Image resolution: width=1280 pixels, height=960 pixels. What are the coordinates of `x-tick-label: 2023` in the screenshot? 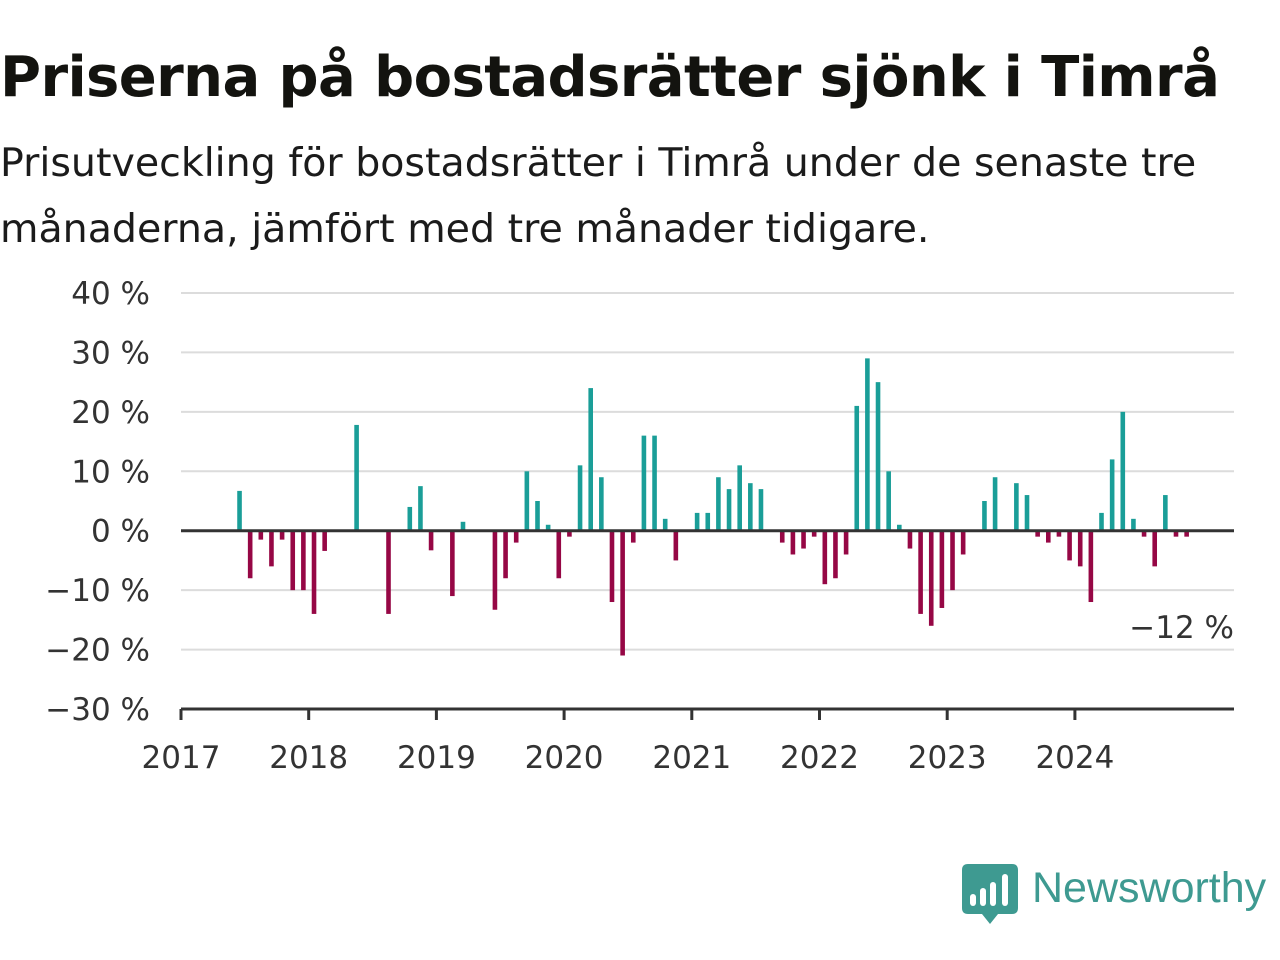 It's located at (947, 758).